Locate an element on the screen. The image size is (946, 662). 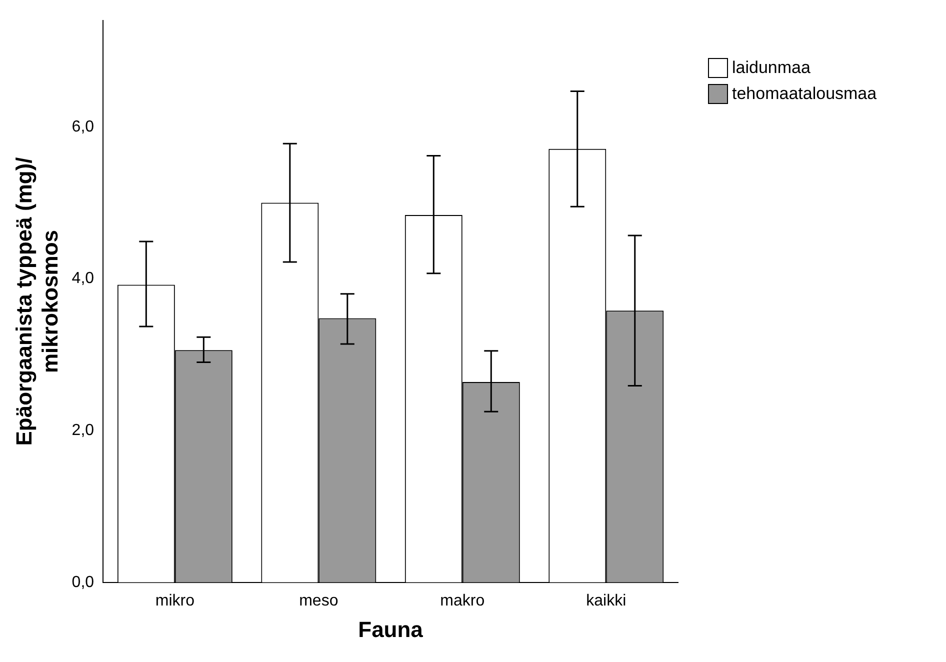
y-tick-label: 2,0 is located at coordinates (83, 430).